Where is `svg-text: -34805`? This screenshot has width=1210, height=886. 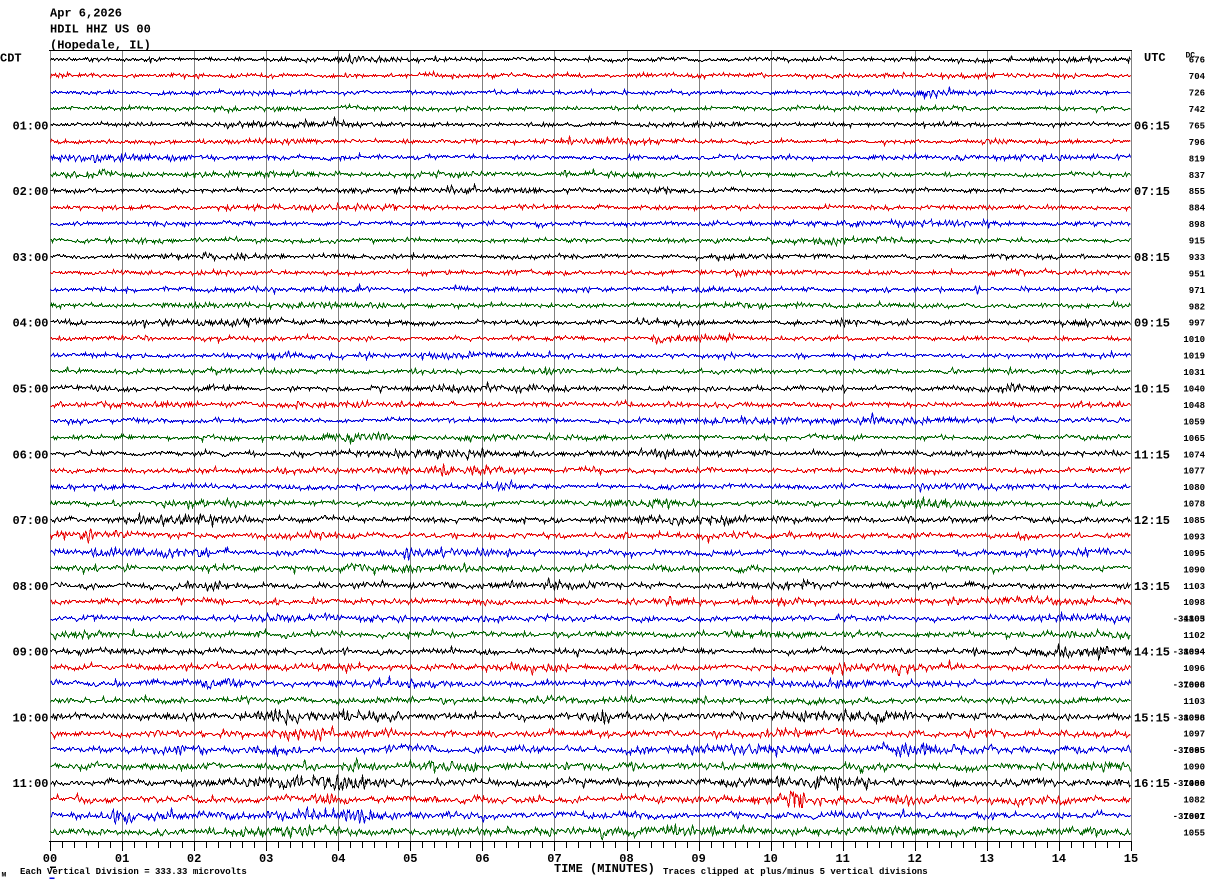
svg-text: -34805 is located at coordinates (1189, 620).